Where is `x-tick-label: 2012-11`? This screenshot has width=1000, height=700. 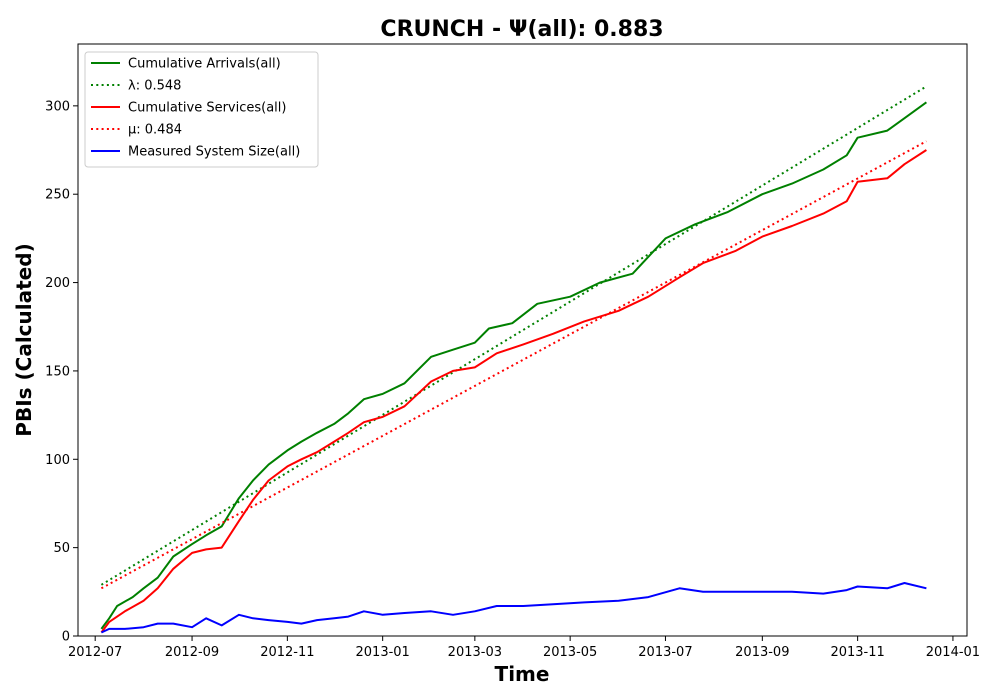
x-tick-label: 2012-11 is located at coordinates (287, 652).